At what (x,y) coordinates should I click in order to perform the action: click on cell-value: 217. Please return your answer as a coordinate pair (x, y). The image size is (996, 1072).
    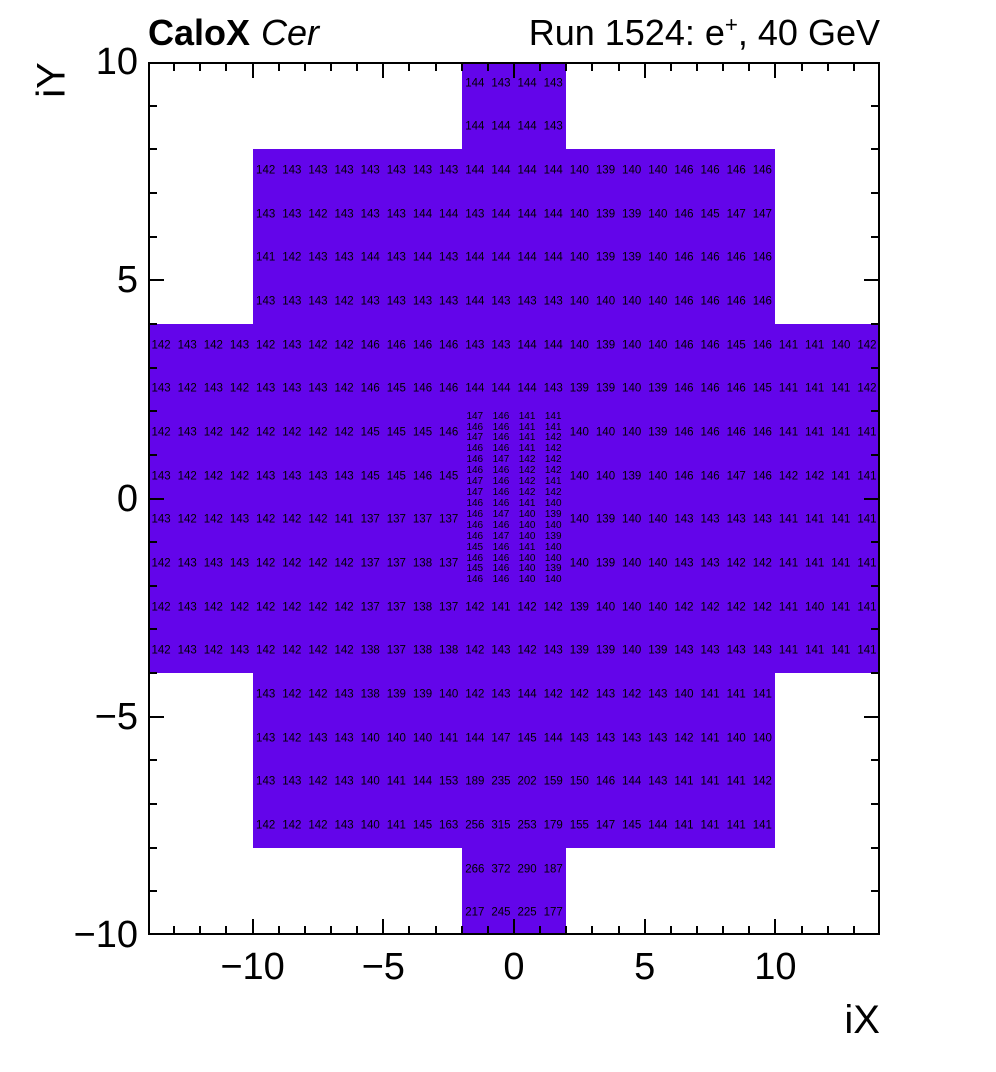
    Looking at the image, I should click on (475, 912).